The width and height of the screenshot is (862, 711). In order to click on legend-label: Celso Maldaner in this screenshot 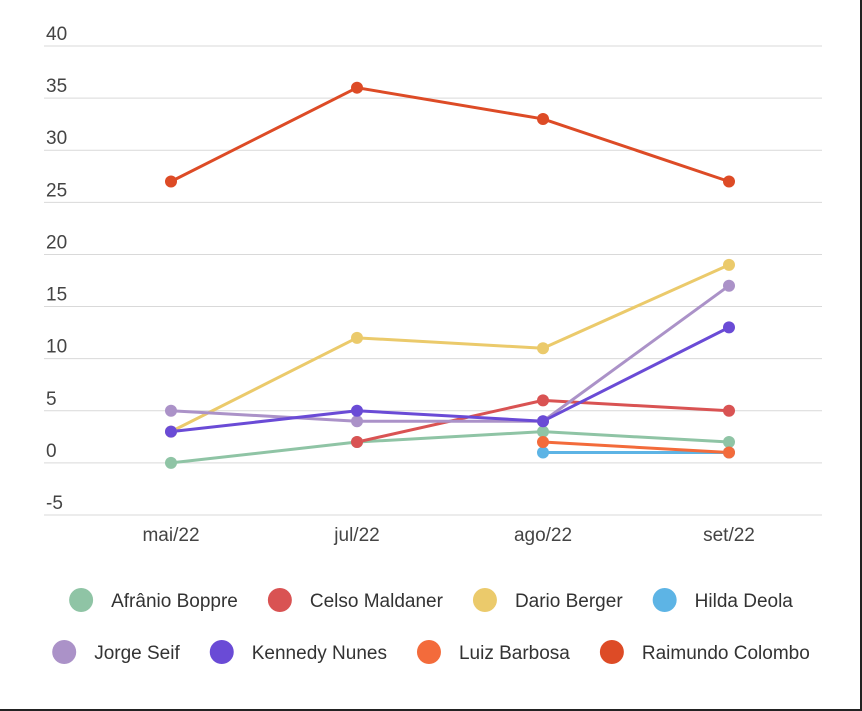, I will do `click(377, 601)`.